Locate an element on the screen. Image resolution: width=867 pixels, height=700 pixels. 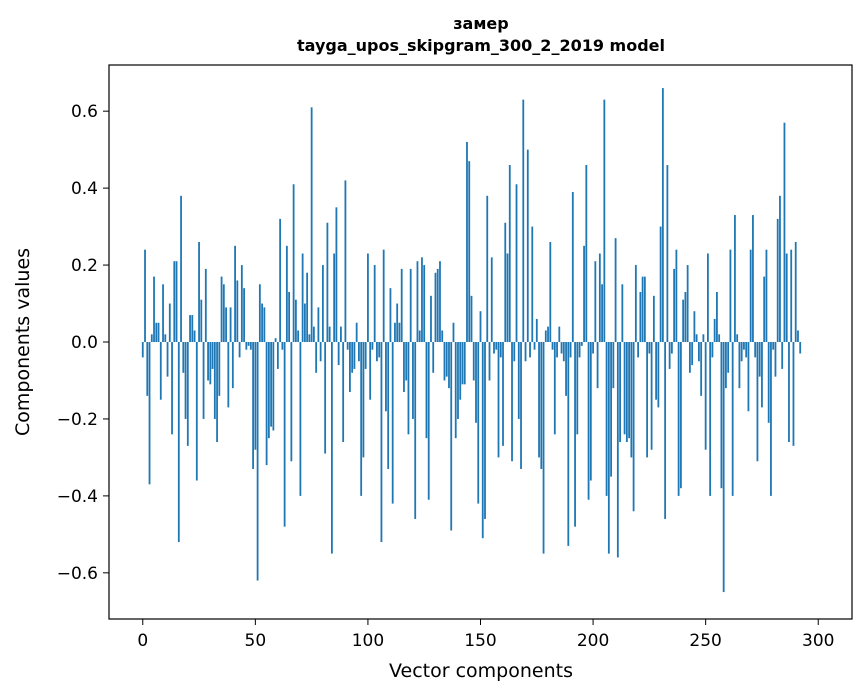
y-tick-label: 0.6 is located at coordinates (84, 112).